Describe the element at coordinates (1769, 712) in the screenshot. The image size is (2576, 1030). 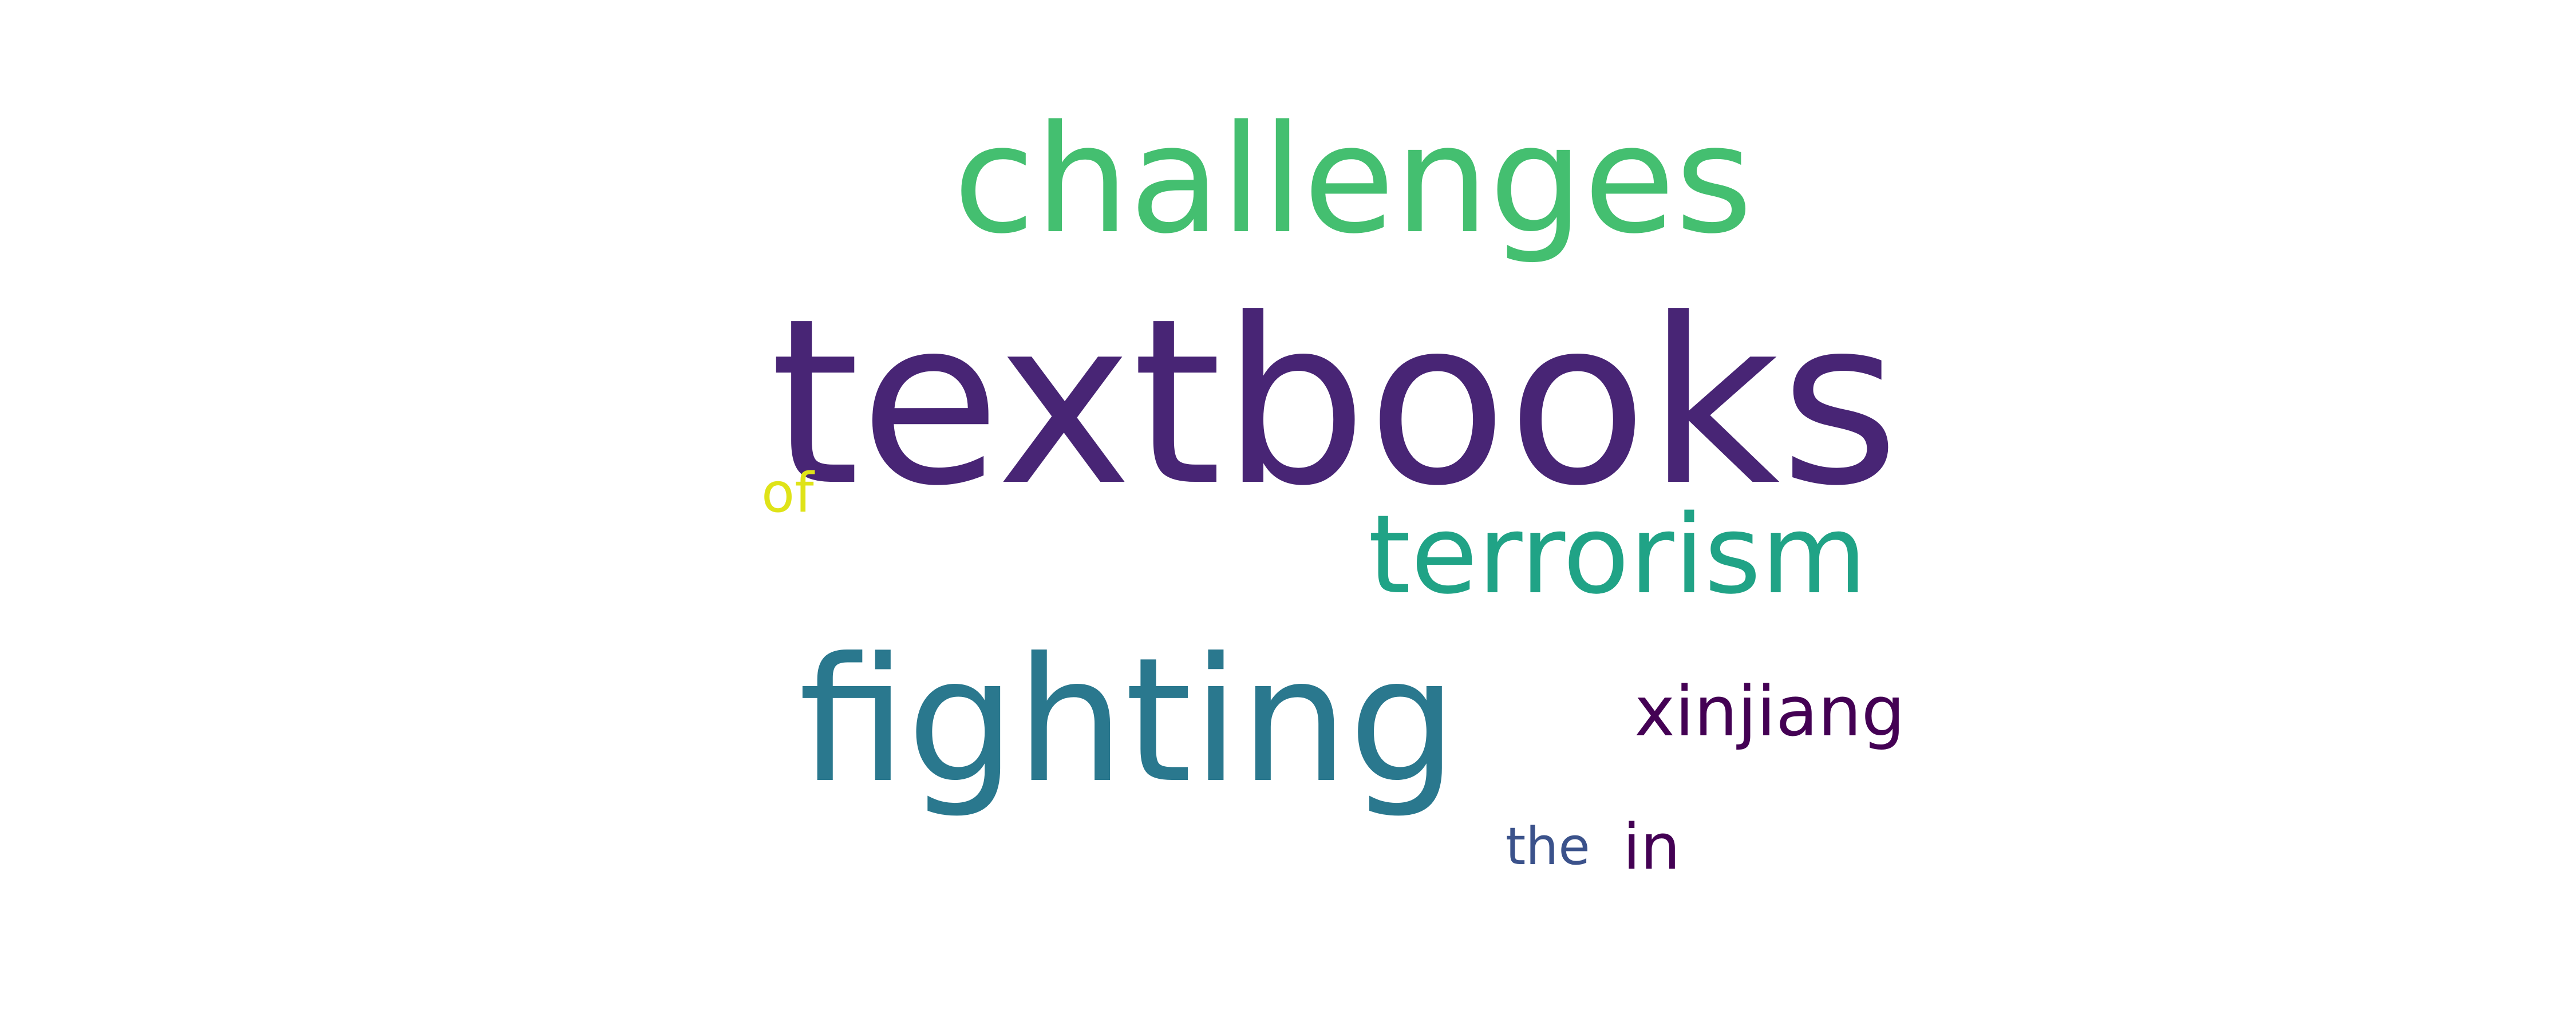
I see `word-xinjiang: xinjiang` at that location.